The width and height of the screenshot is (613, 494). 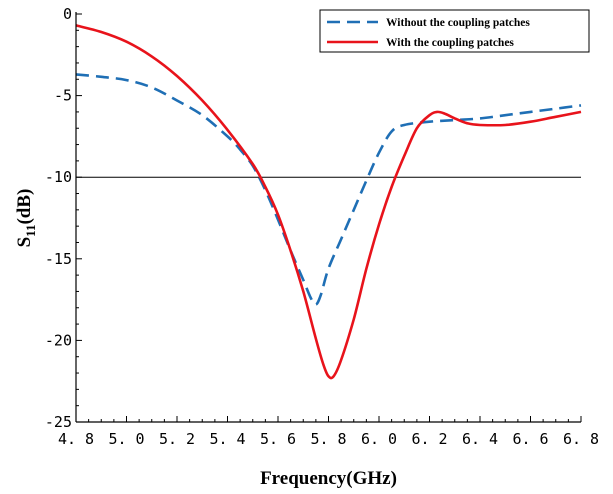 I want to click on y-axis-title-main: S, so click(x=24, y=242).